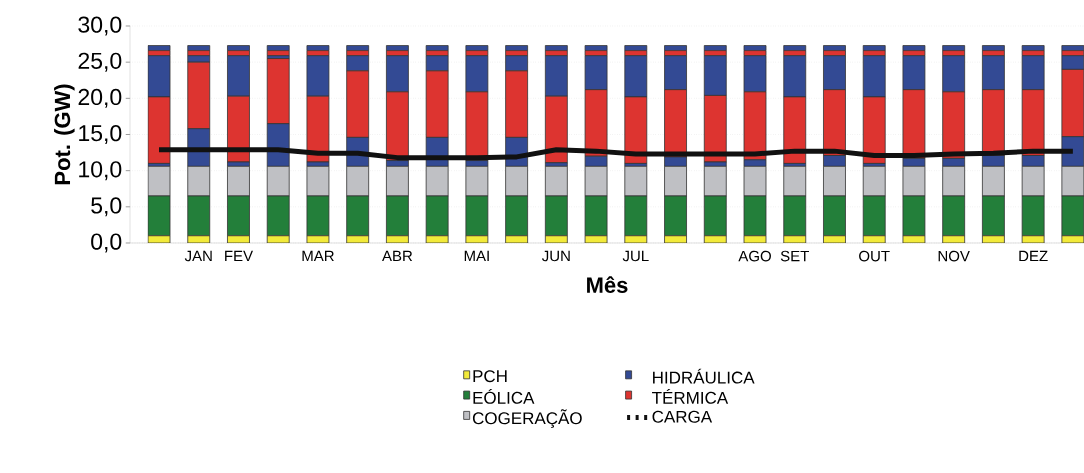 This screenshot has width=1084, height=473. I want to click on x-tick-label: JUL, so click(635, 256).